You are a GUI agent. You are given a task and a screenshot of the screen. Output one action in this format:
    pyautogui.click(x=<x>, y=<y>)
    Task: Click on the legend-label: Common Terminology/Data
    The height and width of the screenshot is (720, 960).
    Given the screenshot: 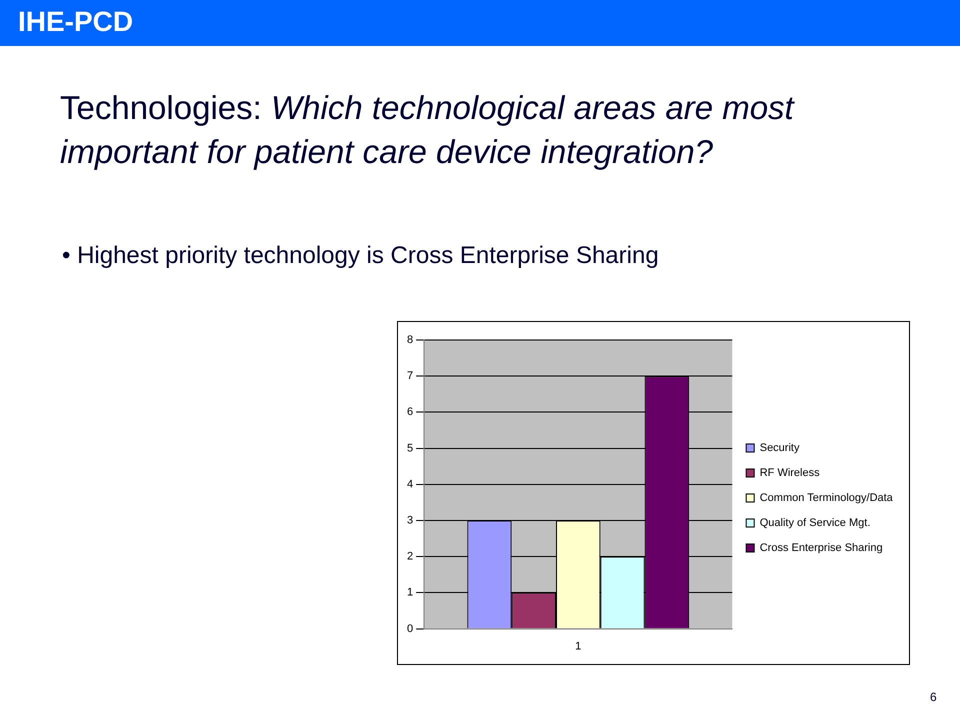 What is the action you would take?
    pyautogui.click(x=827, y=498)
    